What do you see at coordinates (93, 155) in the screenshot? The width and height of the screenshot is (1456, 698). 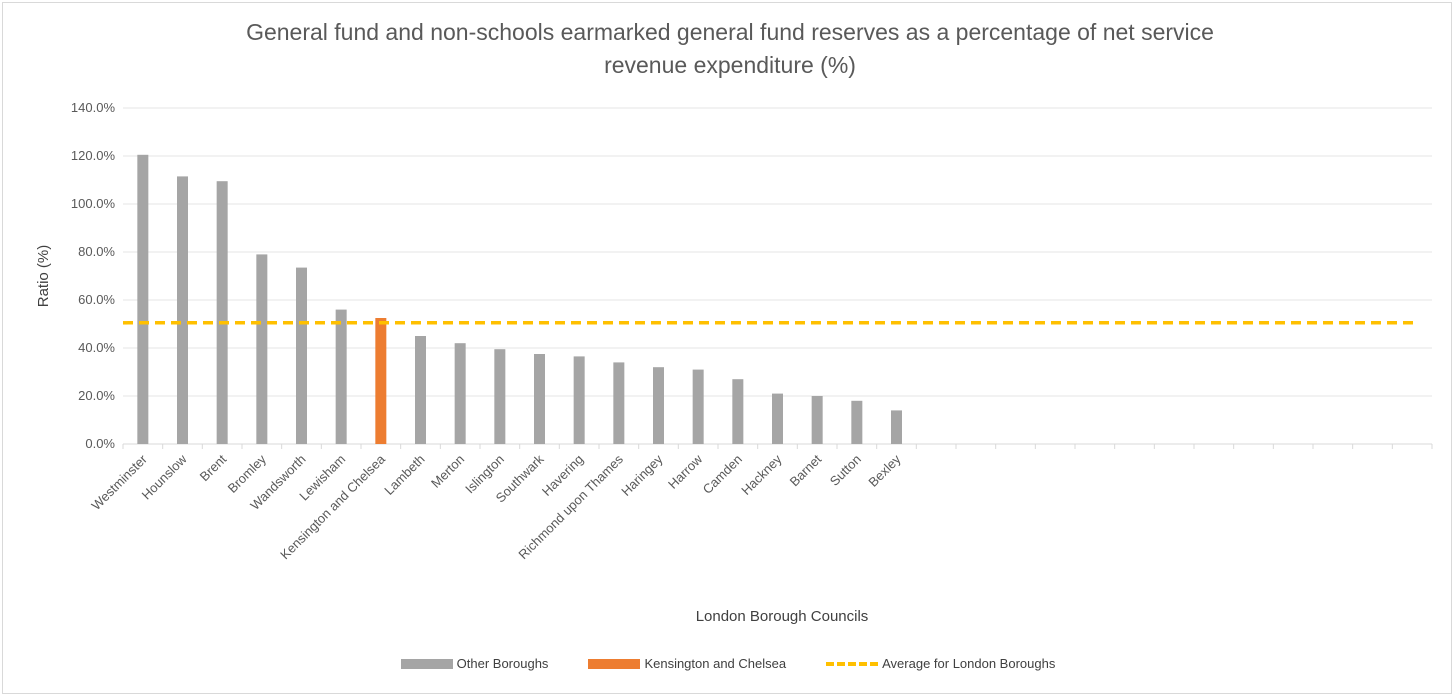 I see `y-tick-label: 120.0%` at bounding box center [93, 155].